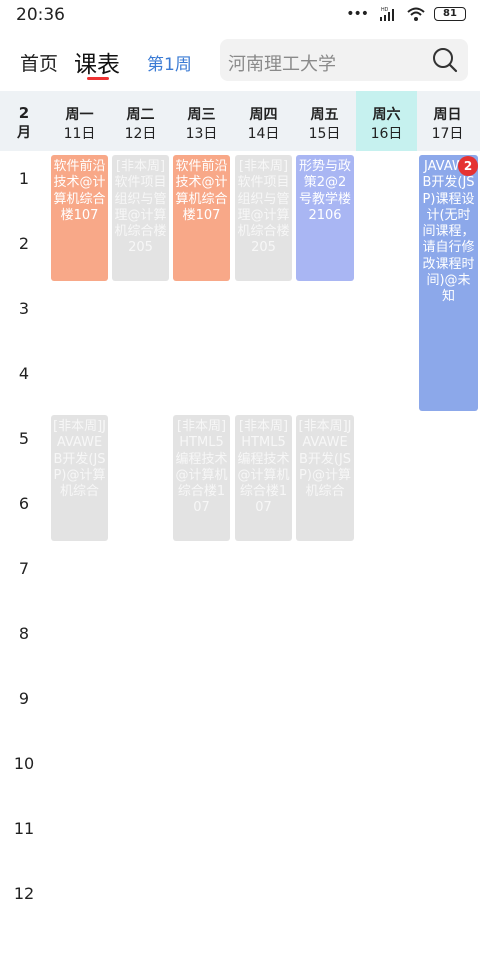 The height and width of the screenshot is (960, 480). What do you see at coordinates (98, 78) in the screenshot?
I see `active-tab-indicator` at bounding box center [98, 78].